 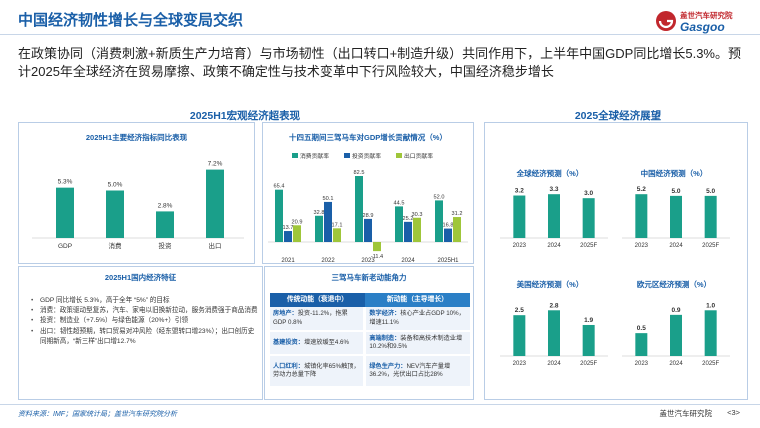 I want to click on china-forecast-title: 中国经济预测（%）, so click(x=674, y=173).